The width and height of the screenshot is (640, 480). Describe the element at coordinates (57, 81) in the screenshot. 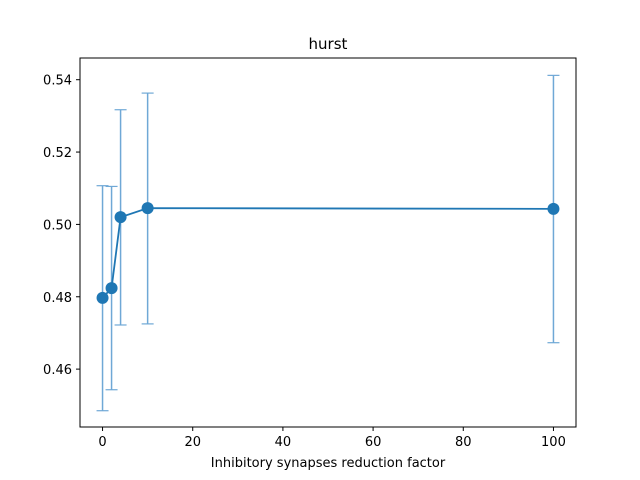

I see `y-tick-label: 0.54` at that location.